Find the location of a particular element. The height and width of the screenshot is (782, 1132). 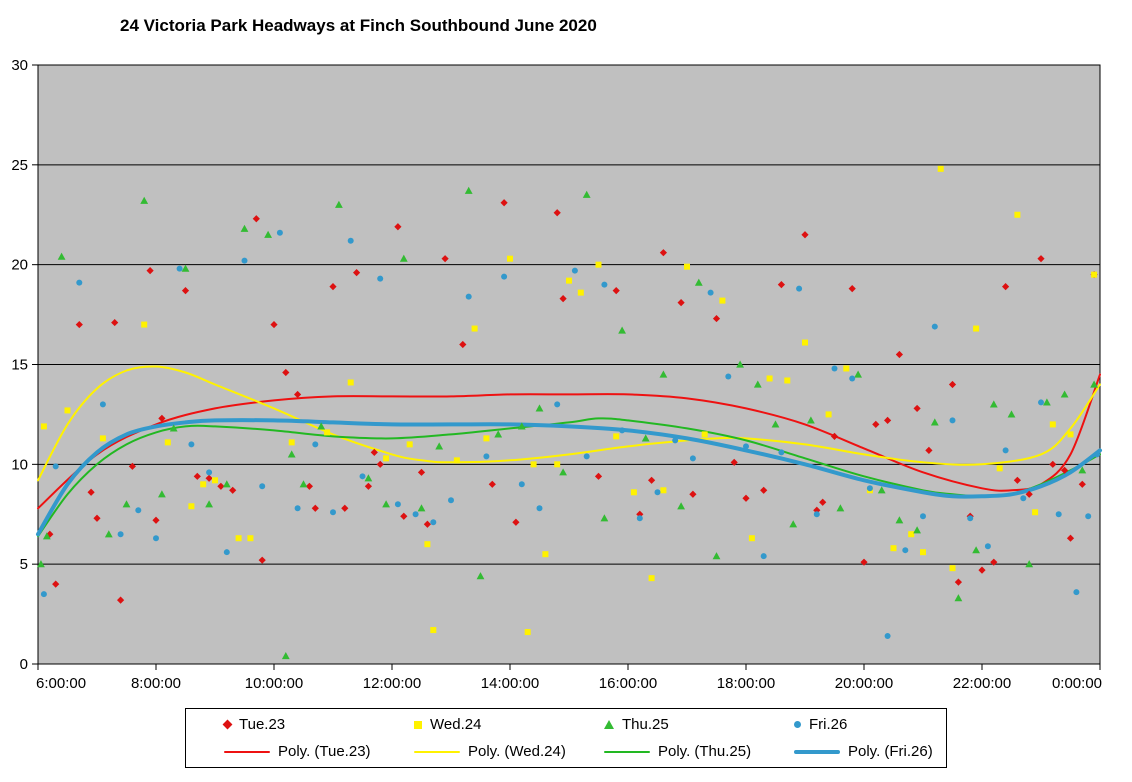

legend-item-wed-24: Wed.24 is located at coordinates (471, 724).